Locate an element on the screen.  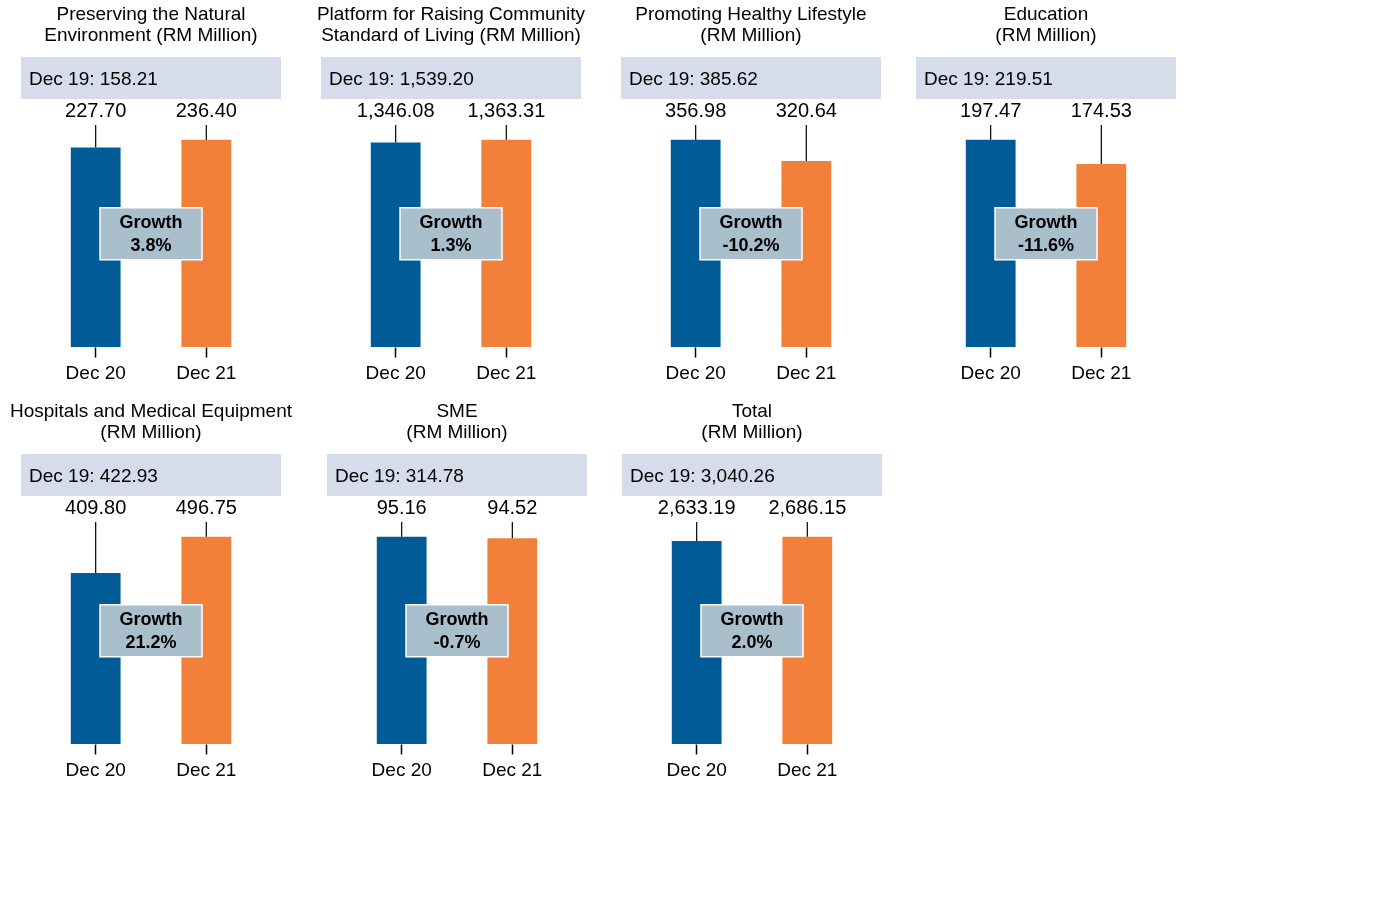
chart-subtitle: Dec 19: 314.78 is located at coordinates (399, 475).